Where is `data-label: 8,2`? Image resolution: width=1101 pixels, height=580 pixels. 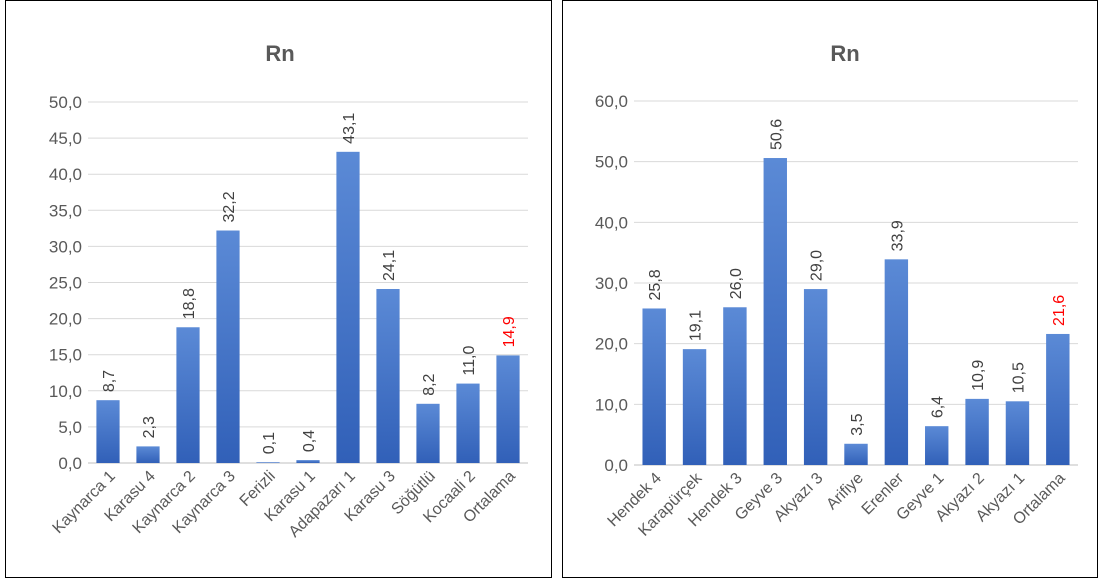 data-label: 8,2 is located at coordinates (429, 384).